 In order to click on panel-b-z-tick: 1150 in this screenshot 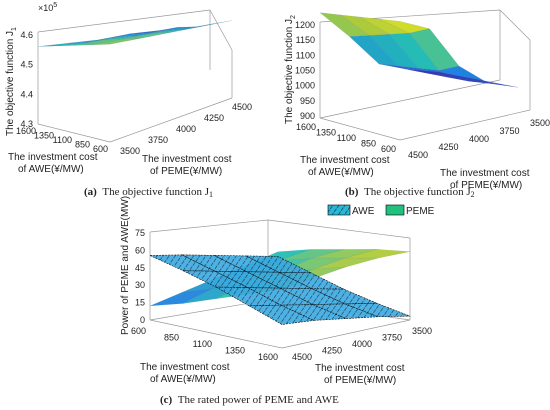, I will do `click(305, 40)`.